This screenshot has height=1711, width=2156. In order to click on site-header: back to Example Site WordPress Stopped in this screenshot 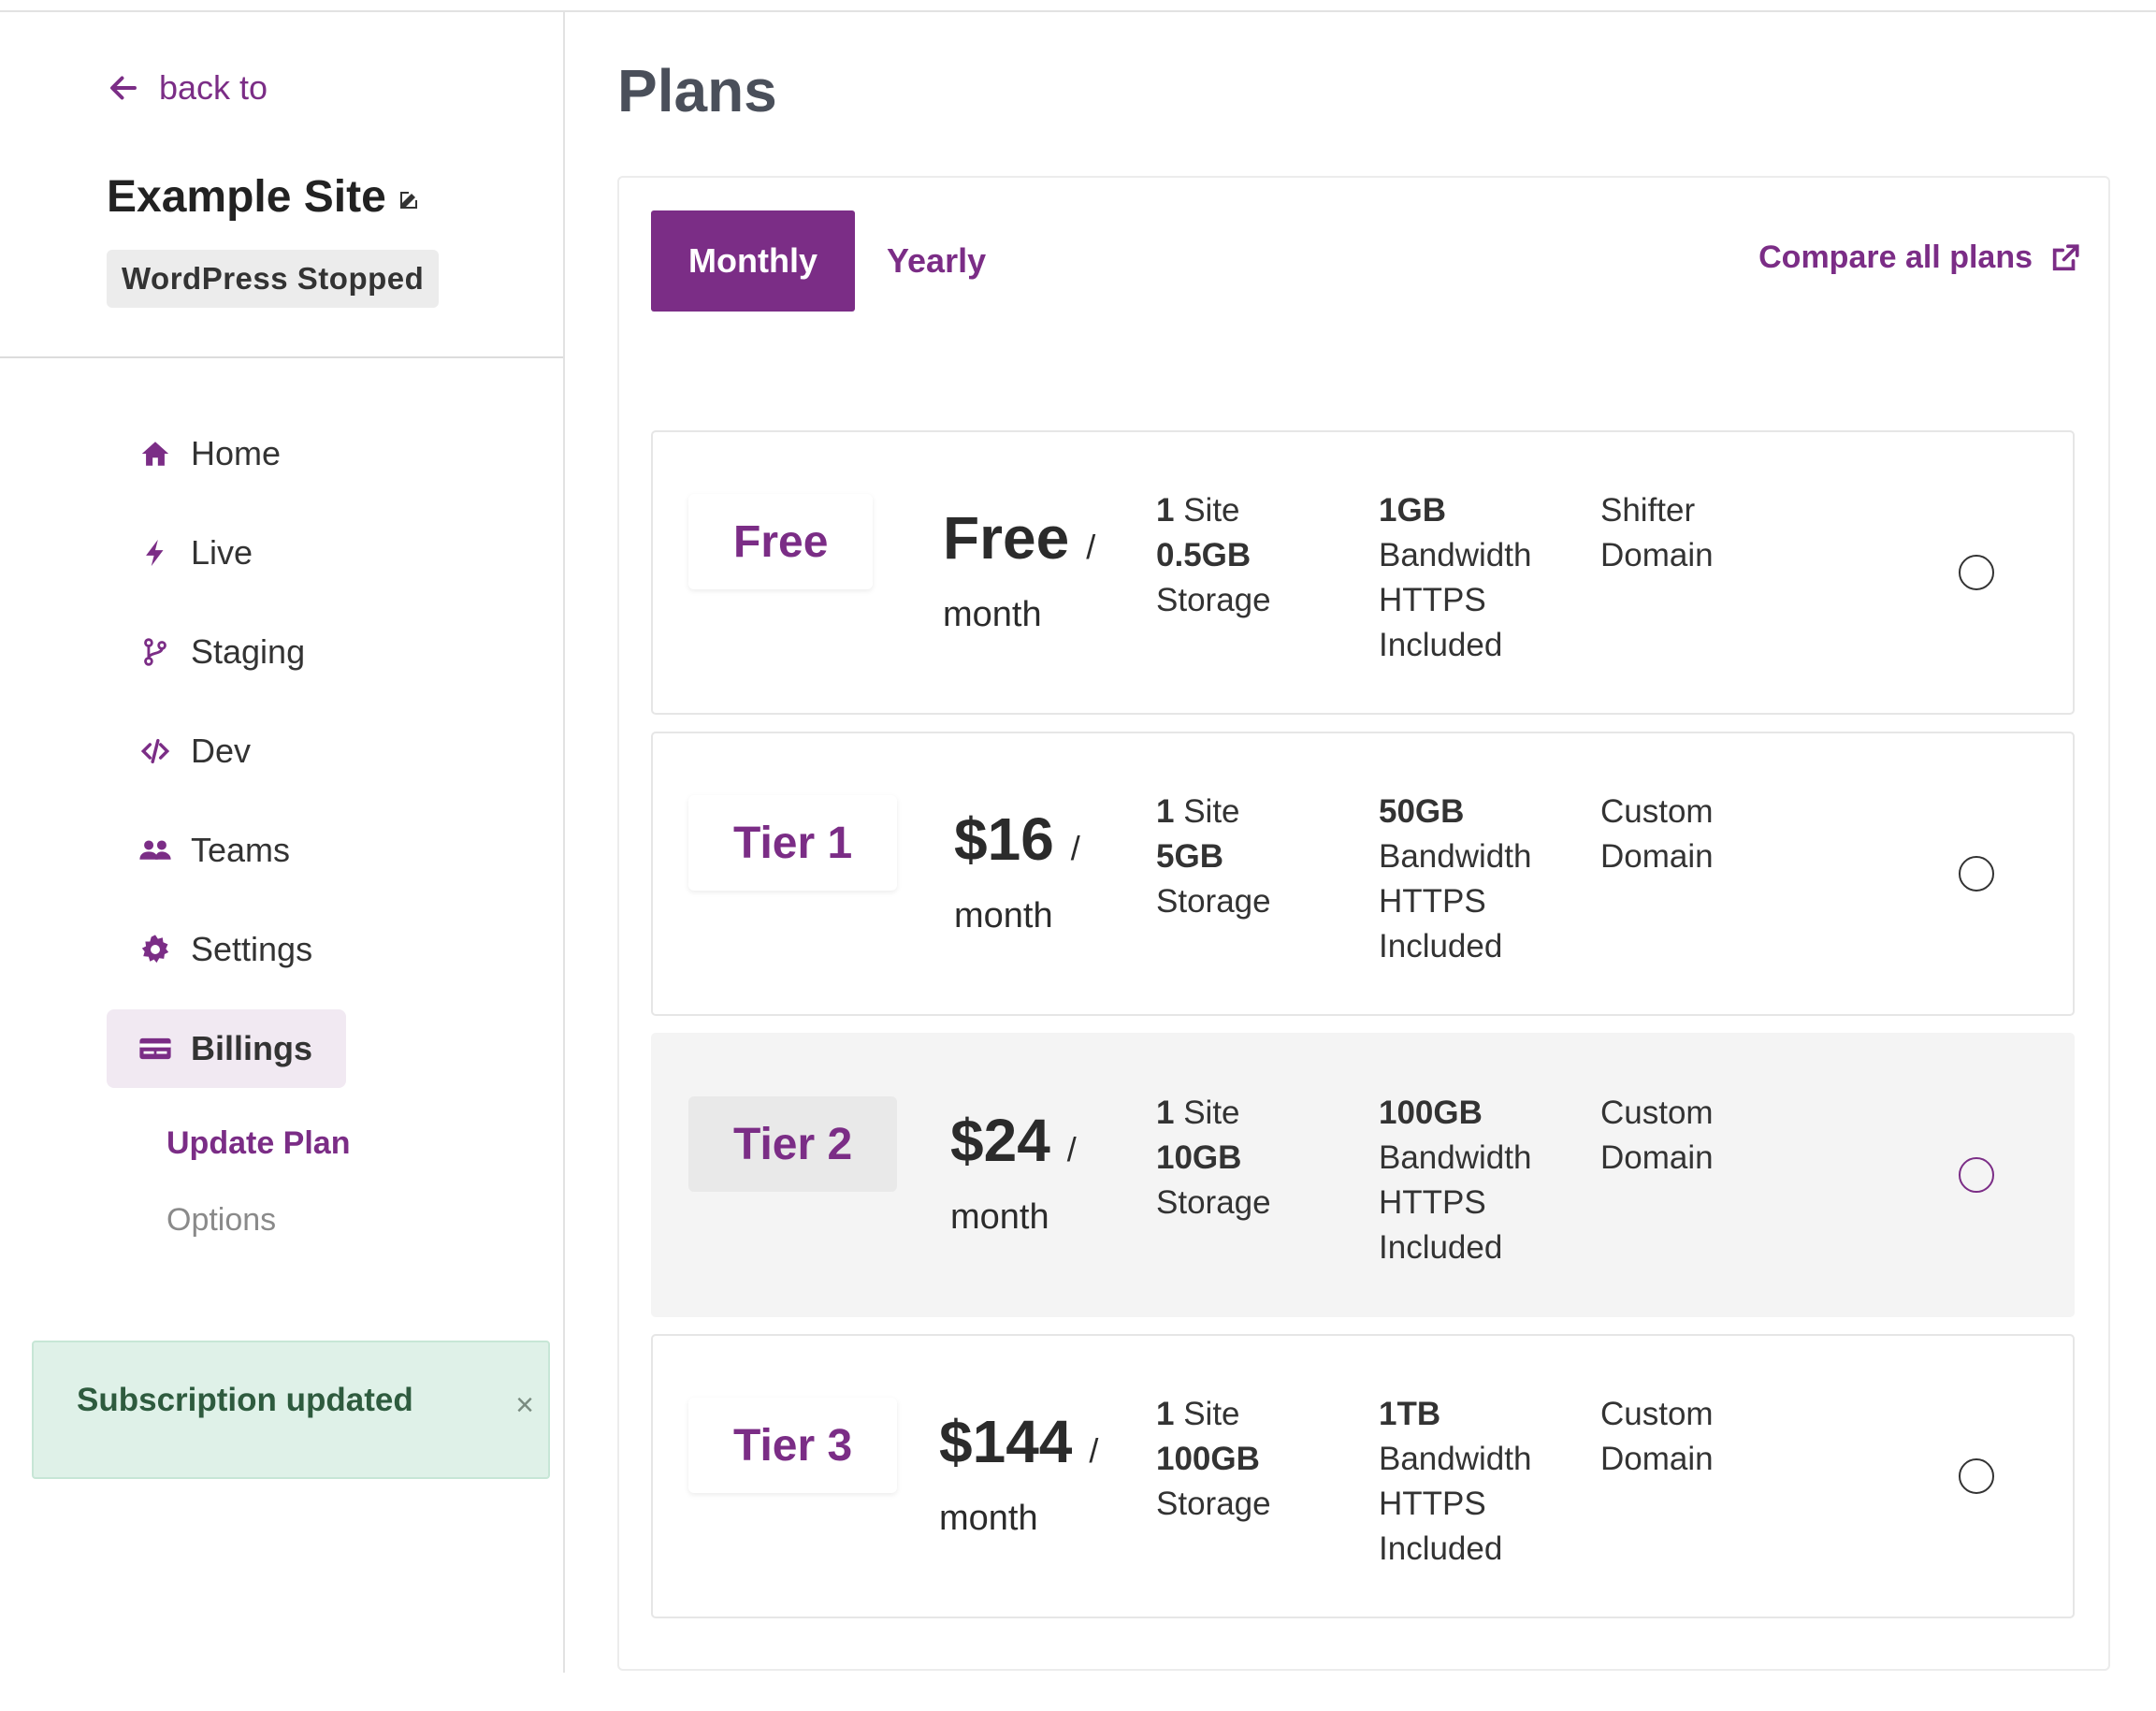, I will do `click(281, 185)`.